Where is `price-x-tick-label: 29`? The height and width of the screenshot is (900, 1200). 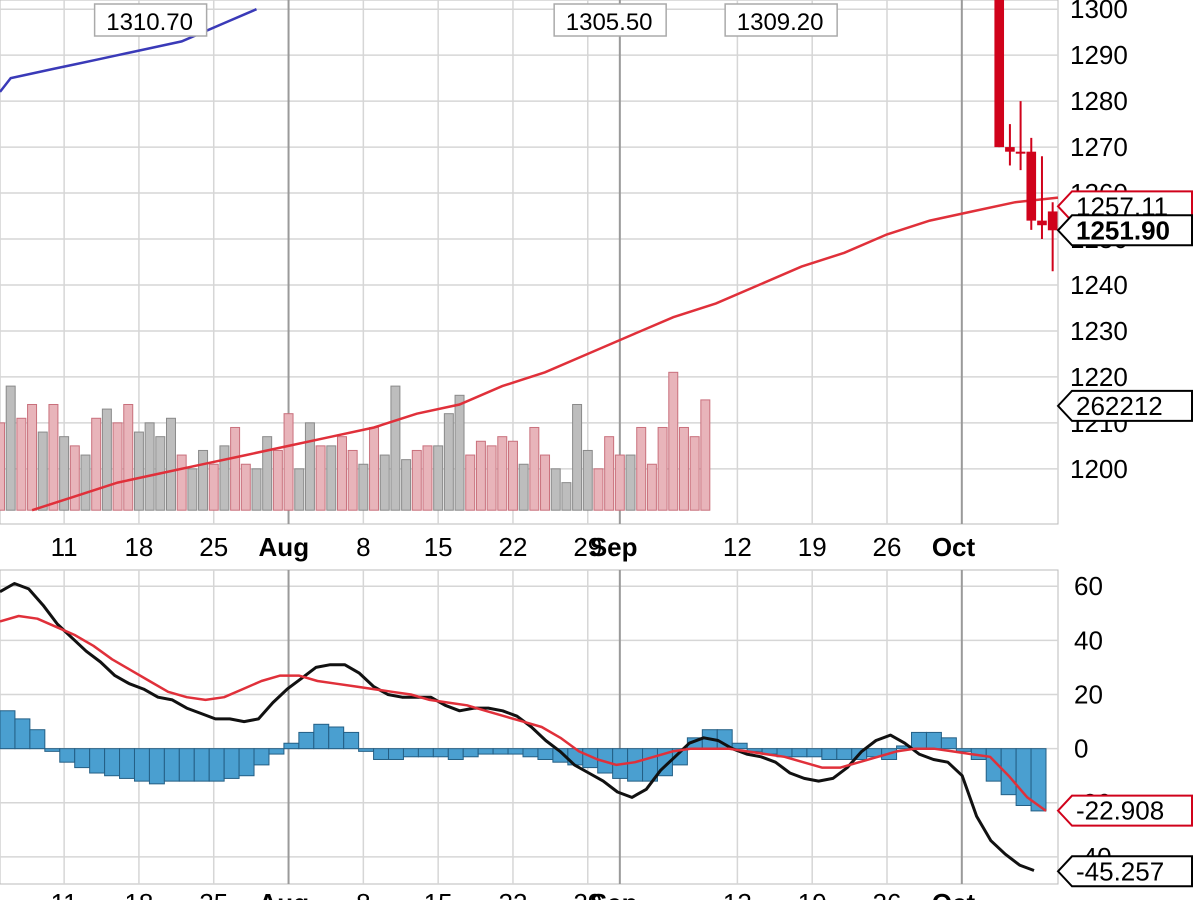 price-x-tick-label: 29 is located at coordinates (587, 547).